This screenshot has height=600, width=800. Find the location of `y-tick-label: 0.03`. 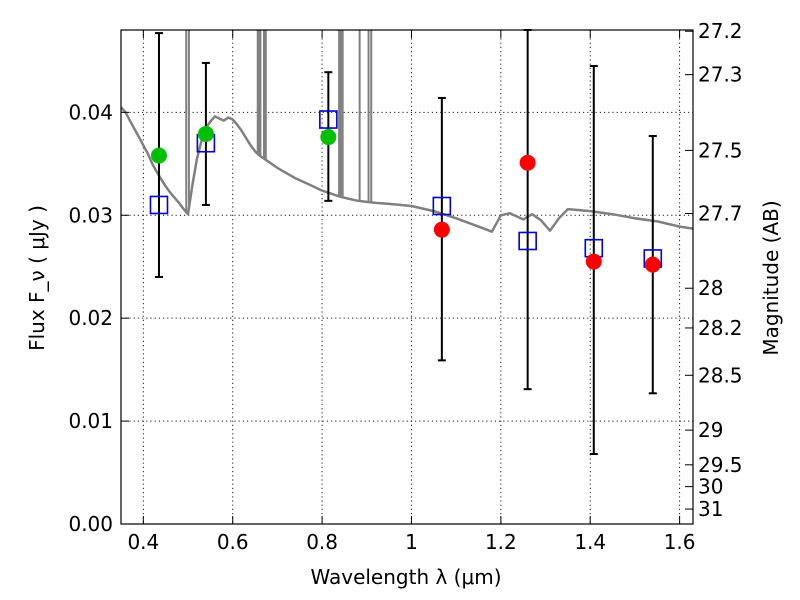

y-tick-label: 0.03 is located at coordinates (90, 215).